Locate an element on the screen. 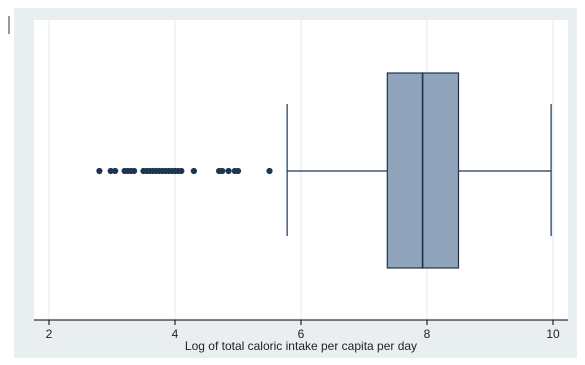 The width and height of the screenshot is (585, 365). x-tick-label-0: 2 is located at coordinates (49, 334).